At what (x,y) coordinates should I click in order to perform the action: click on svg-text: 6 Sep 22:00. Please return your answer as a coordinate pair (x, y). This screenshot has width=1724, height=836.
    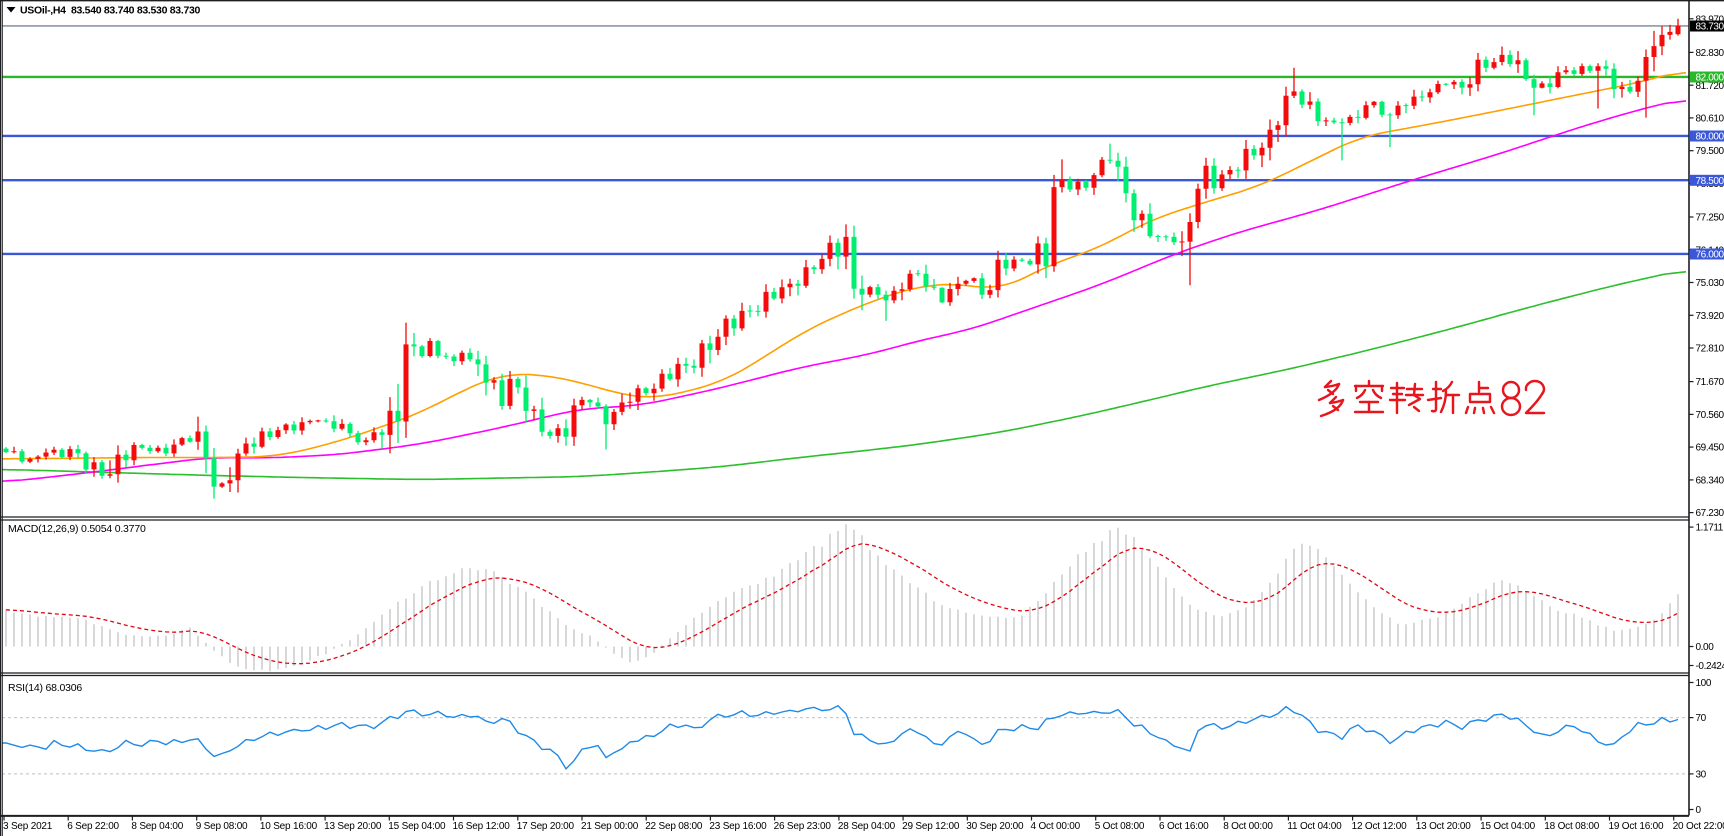
    Looking at the image, I should click on (93, 826).